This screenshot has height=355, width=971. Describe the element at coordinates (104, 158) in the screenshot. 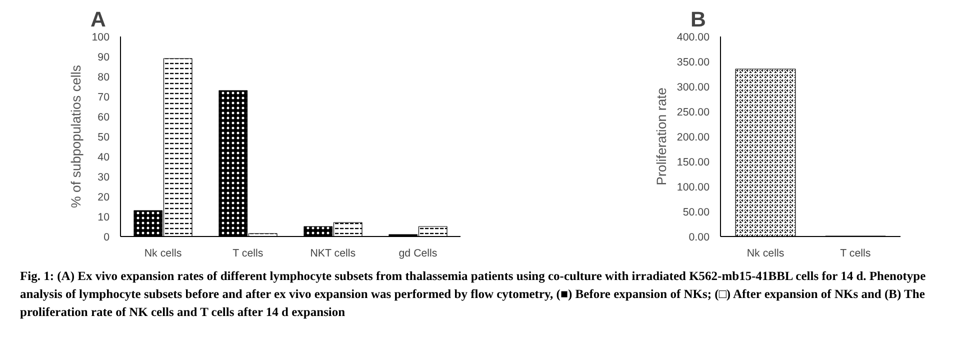

I see `y-tick-label: 40` at that location.